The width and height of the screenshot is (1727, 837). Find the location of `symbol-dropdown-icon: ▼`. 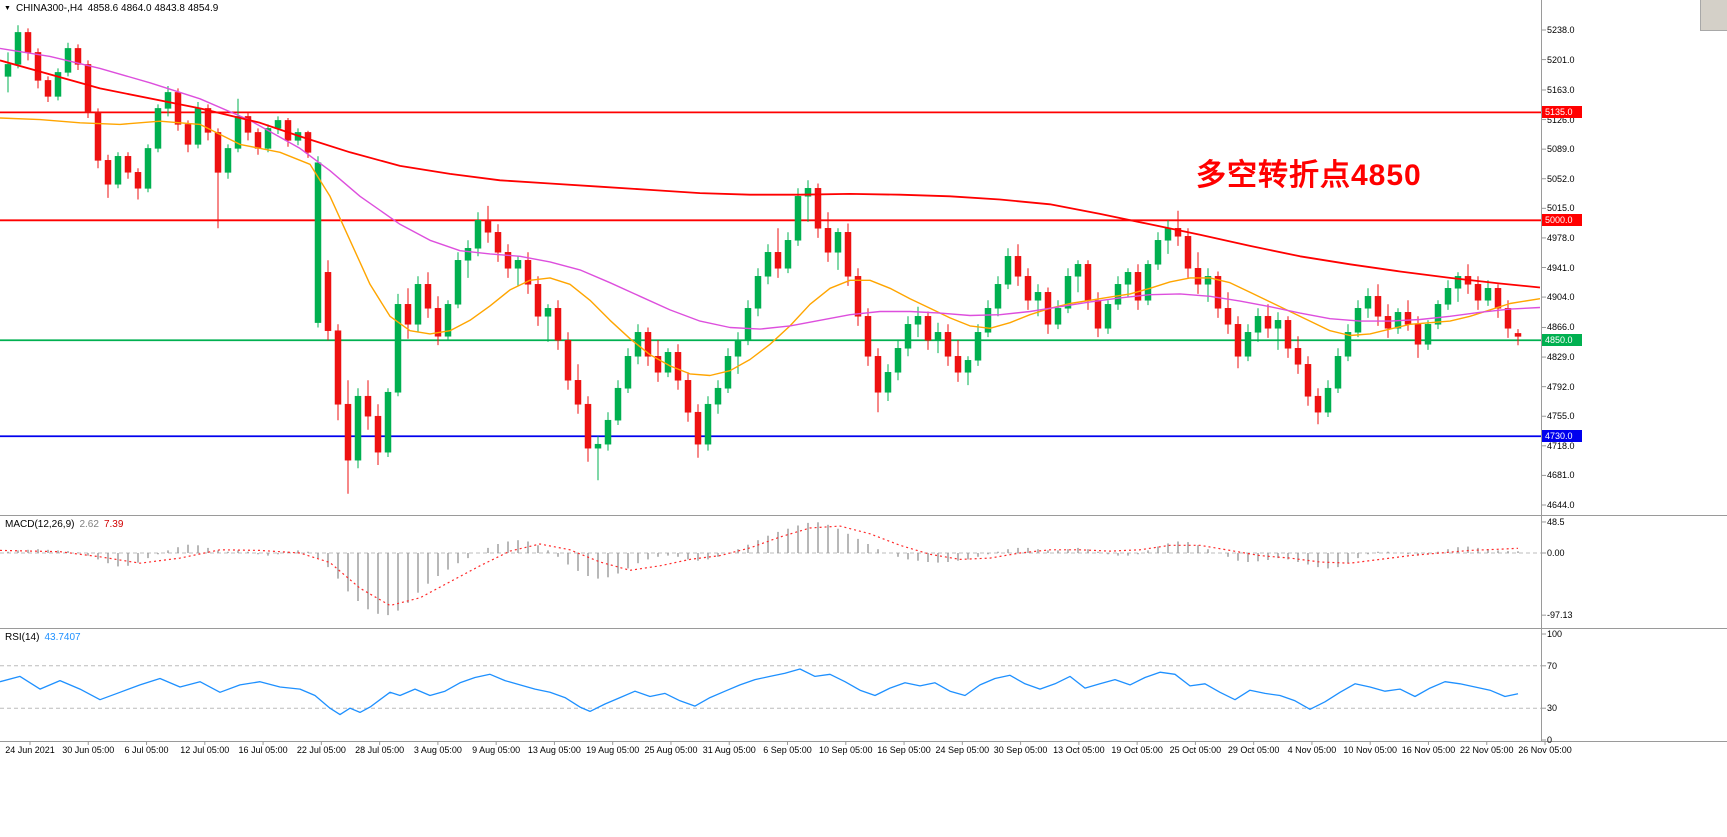

symbol-dropdown-icon: ▼ is located at coordinates (7, 8).